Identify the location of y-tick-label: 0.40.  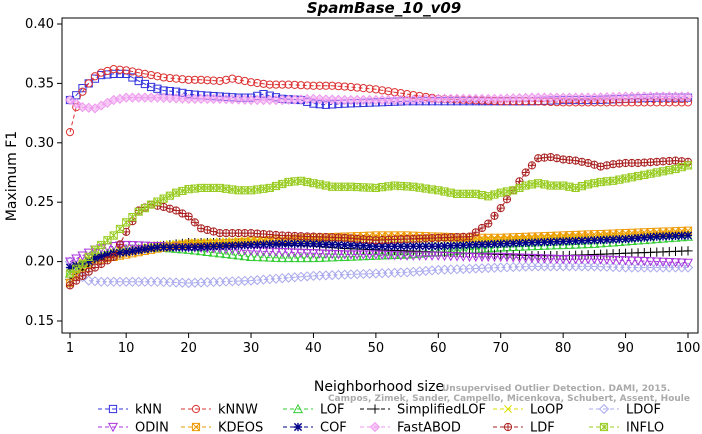
(39, 24).